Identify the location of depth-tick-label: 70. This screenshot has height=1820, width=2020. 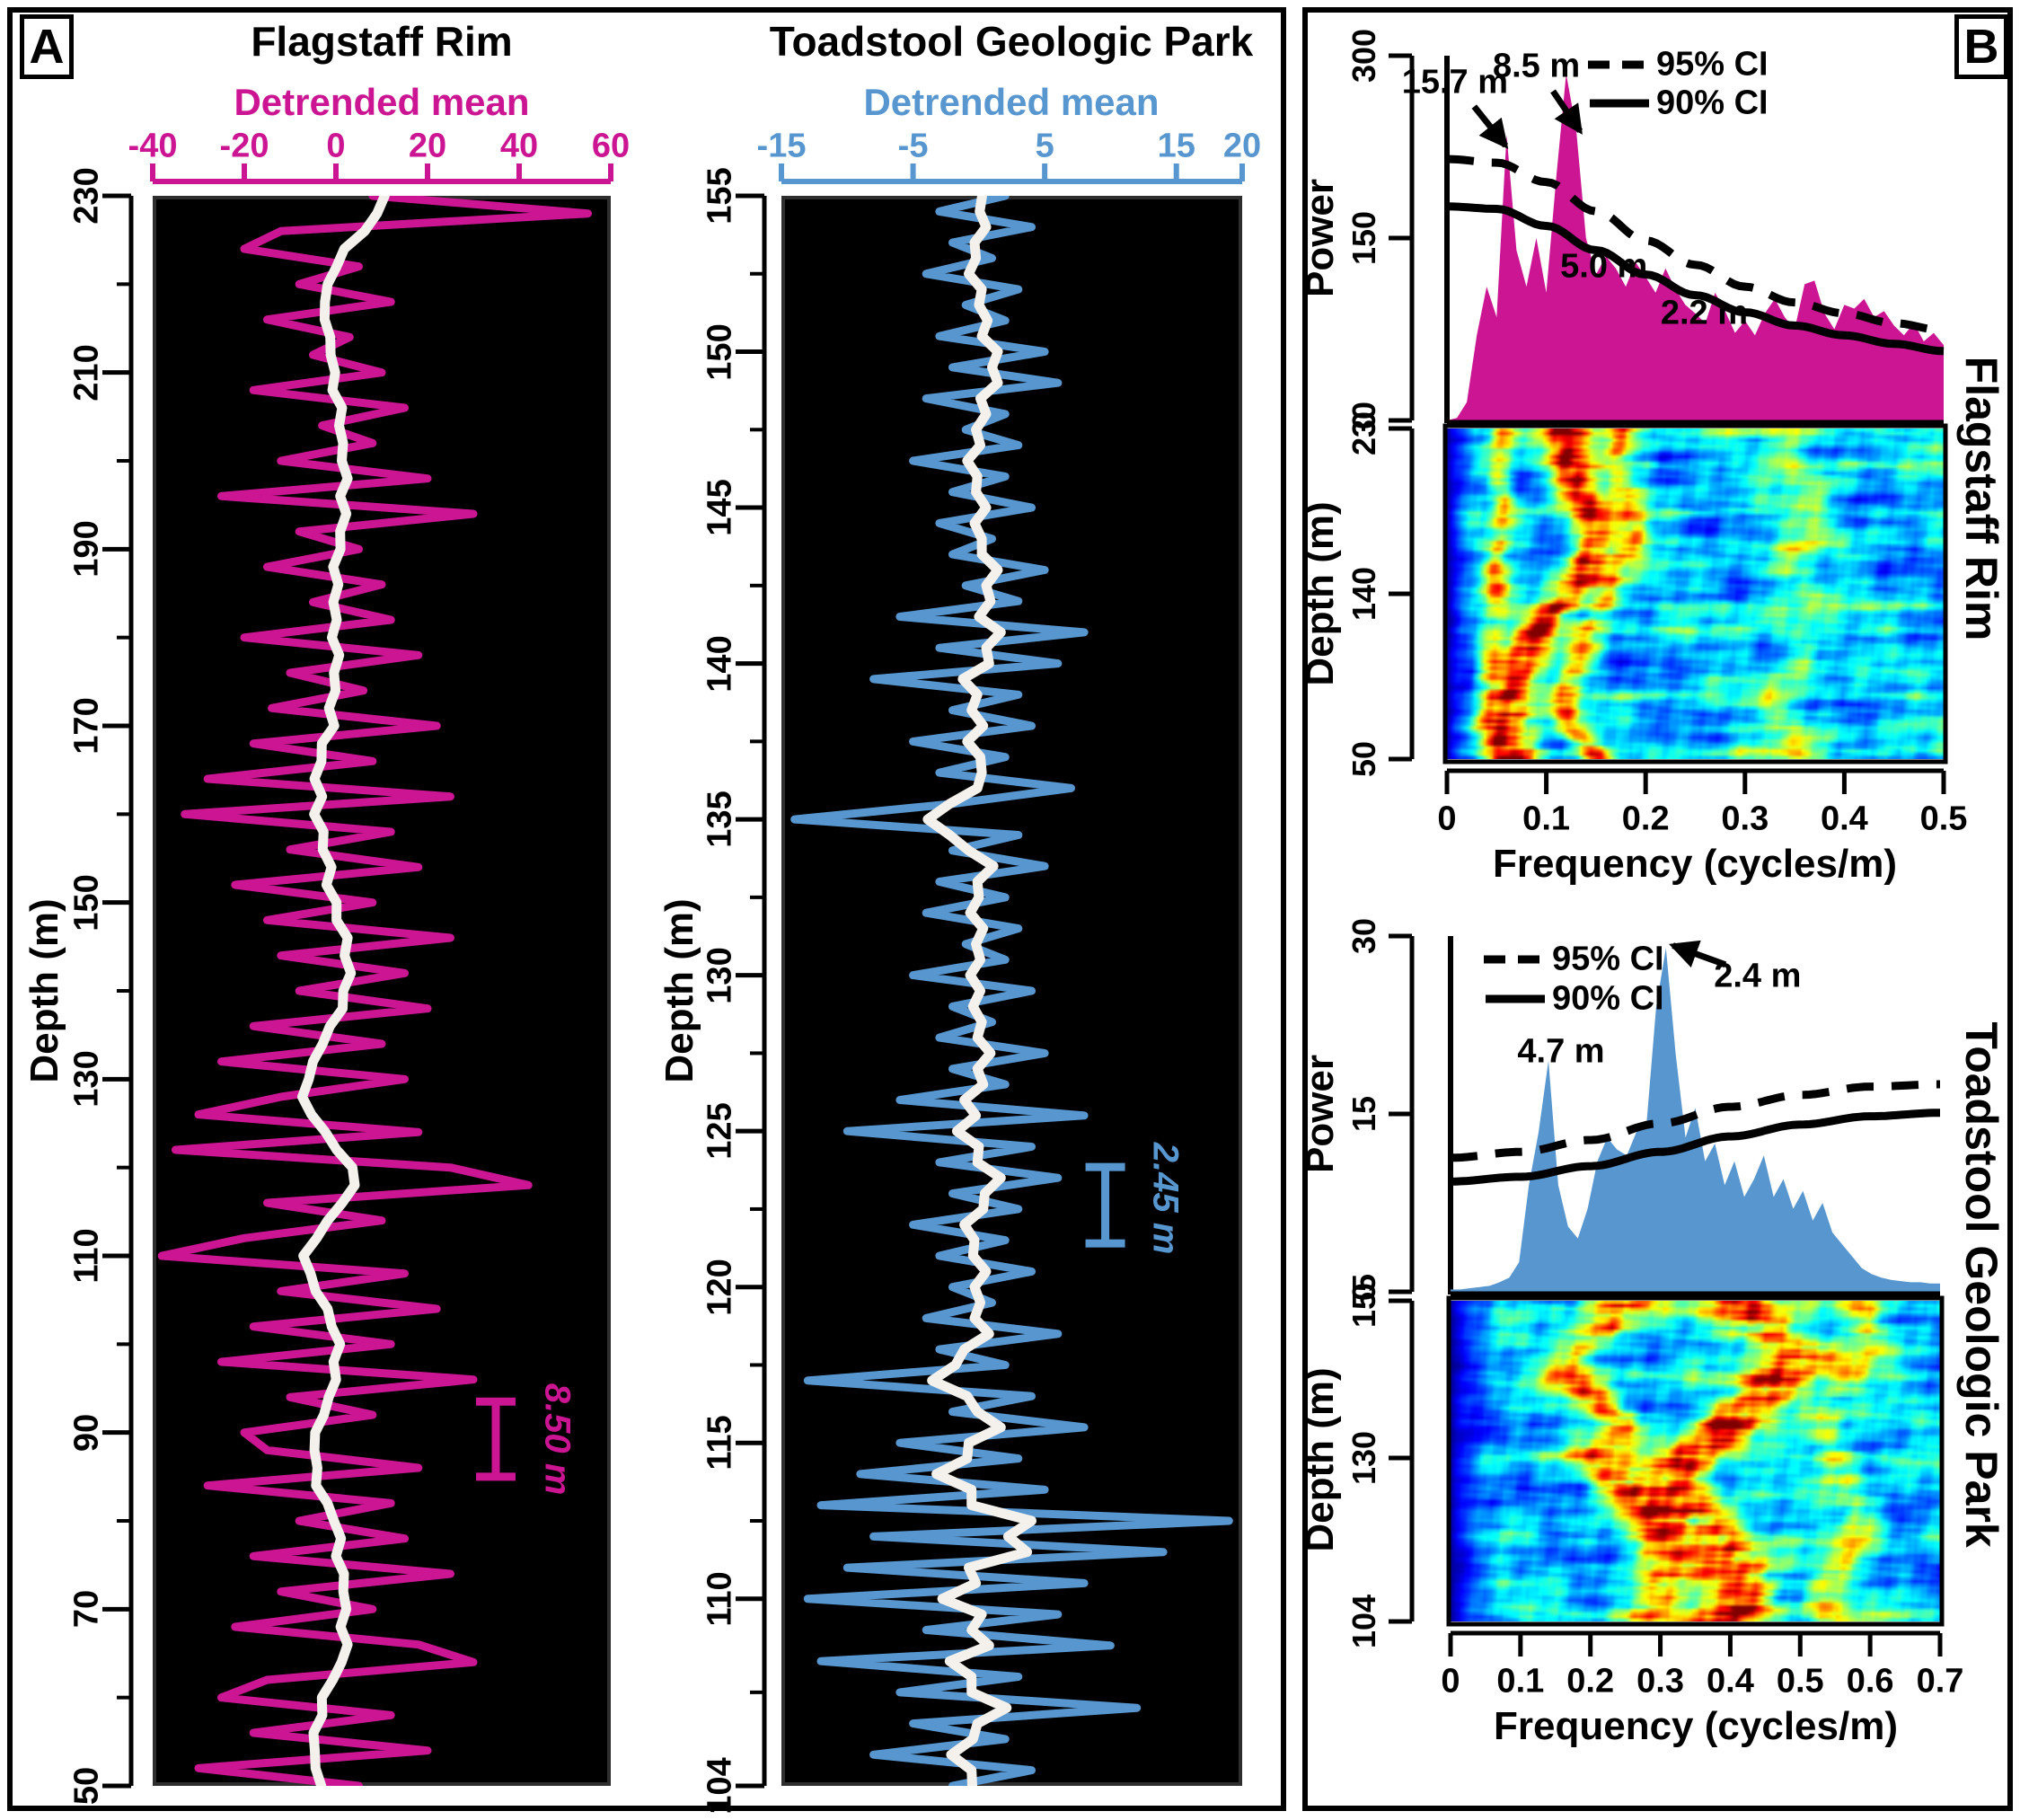
(87, 1609).